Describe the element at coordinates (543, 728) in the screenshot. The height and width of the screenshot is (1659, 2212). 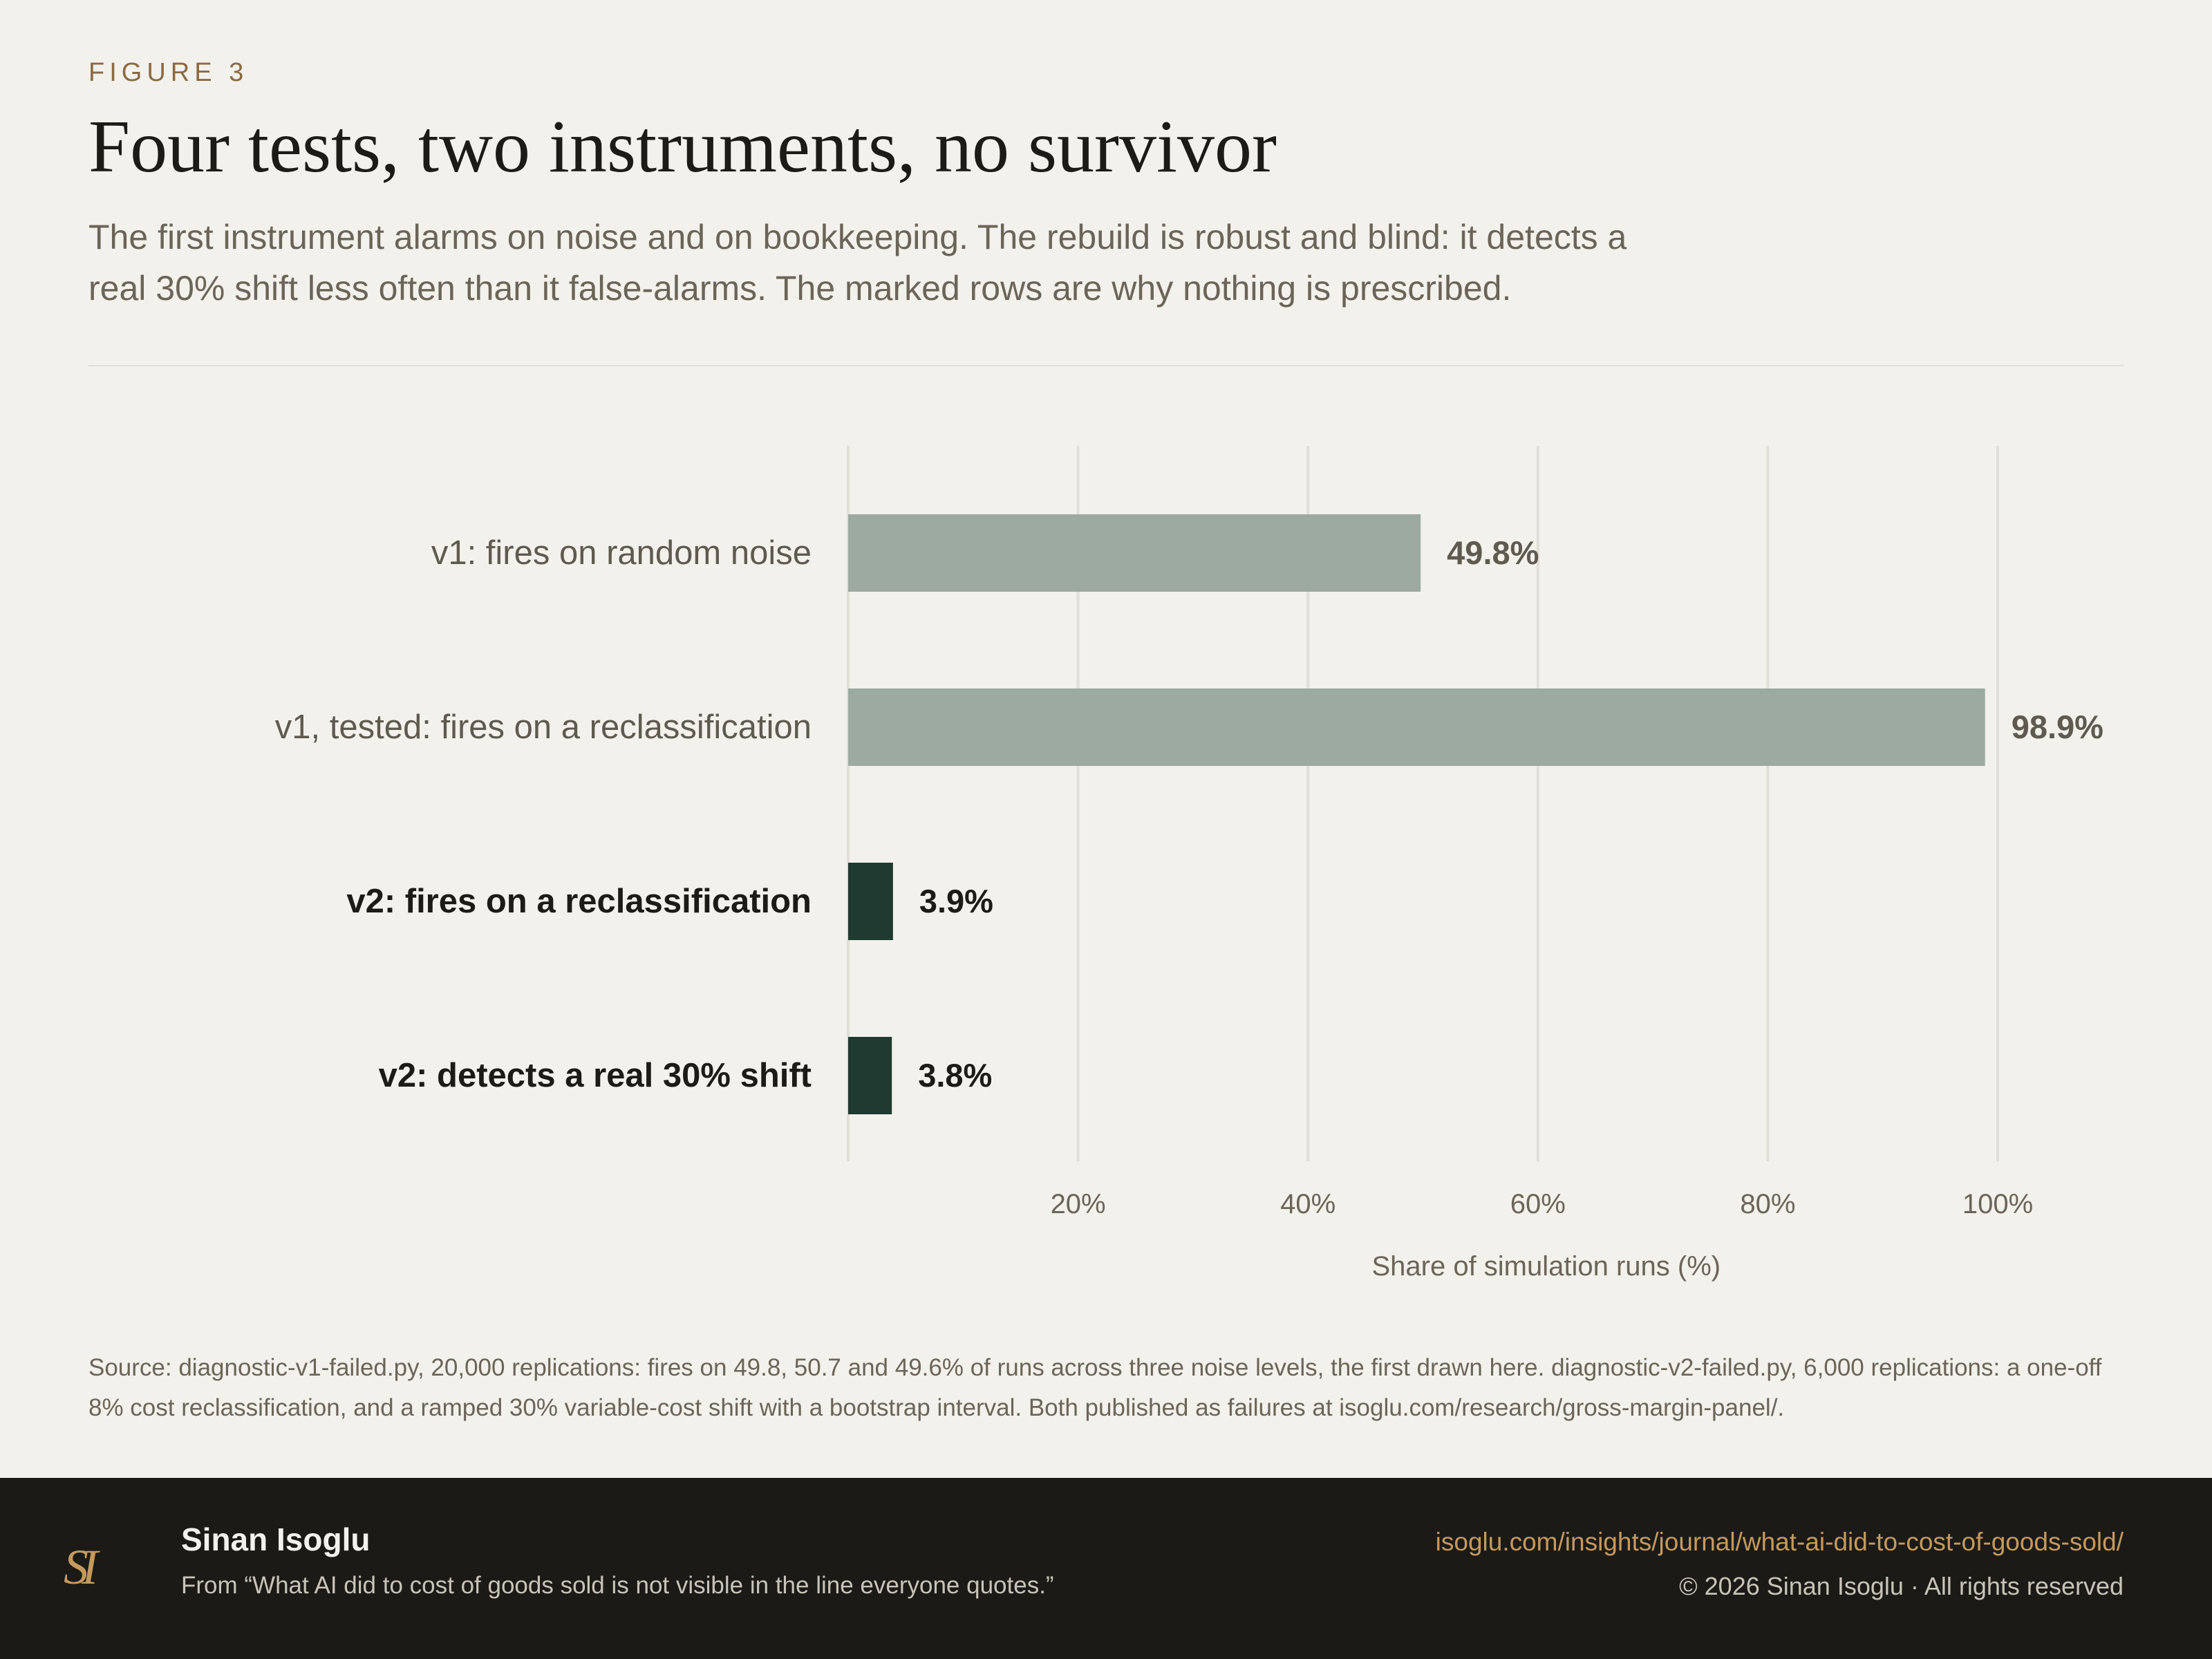
I see `category-label: v1, tested: fires on a reclassification` at that location.